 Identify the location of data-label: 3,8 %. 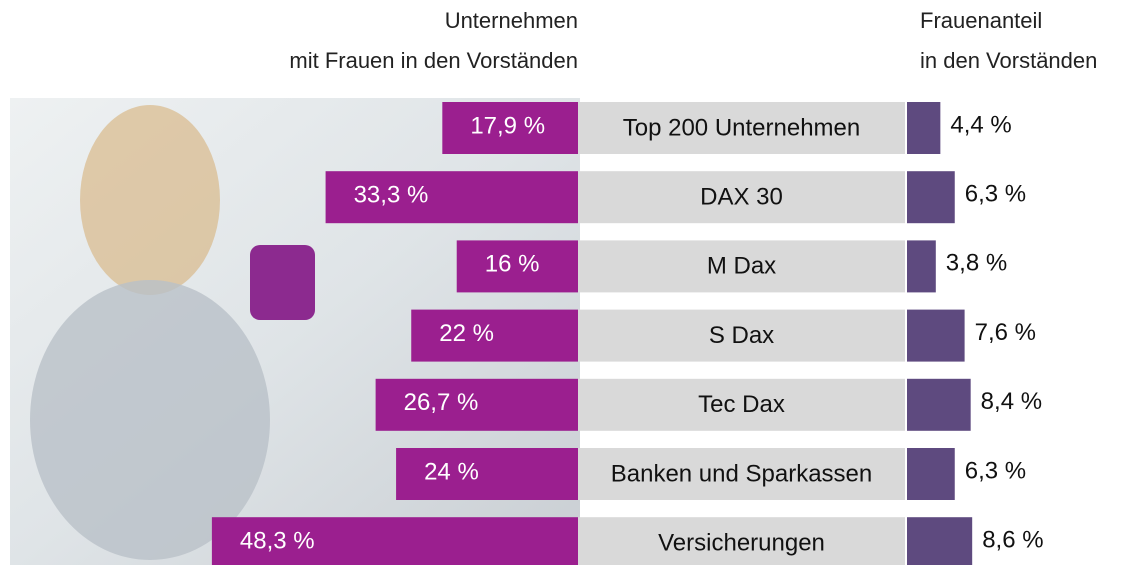
(976, 263).